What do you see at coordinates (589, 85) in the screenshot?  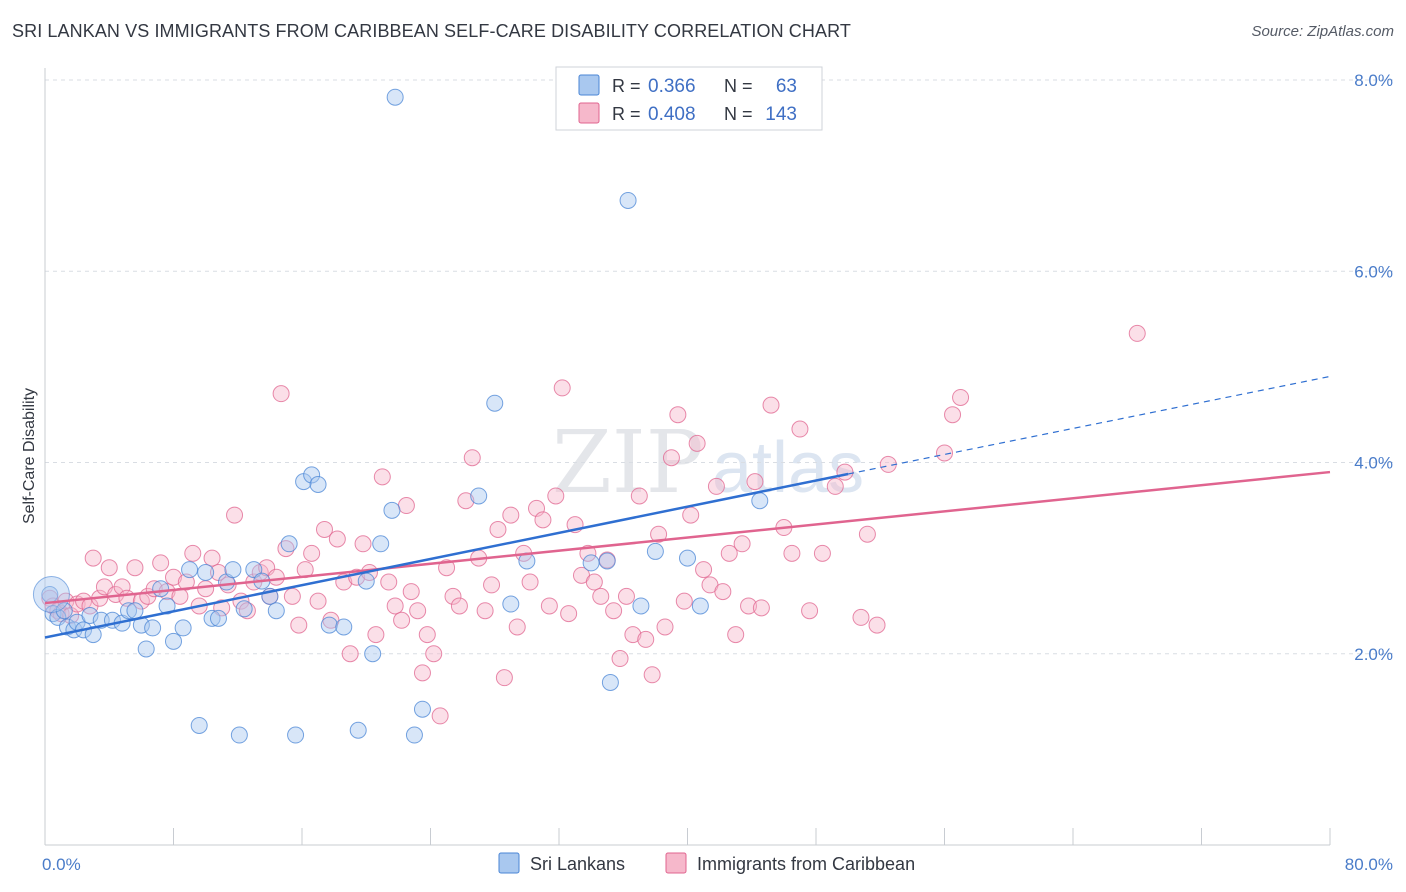 I see `stats-legend-blue-swatch` at bounding box center [589, 85].